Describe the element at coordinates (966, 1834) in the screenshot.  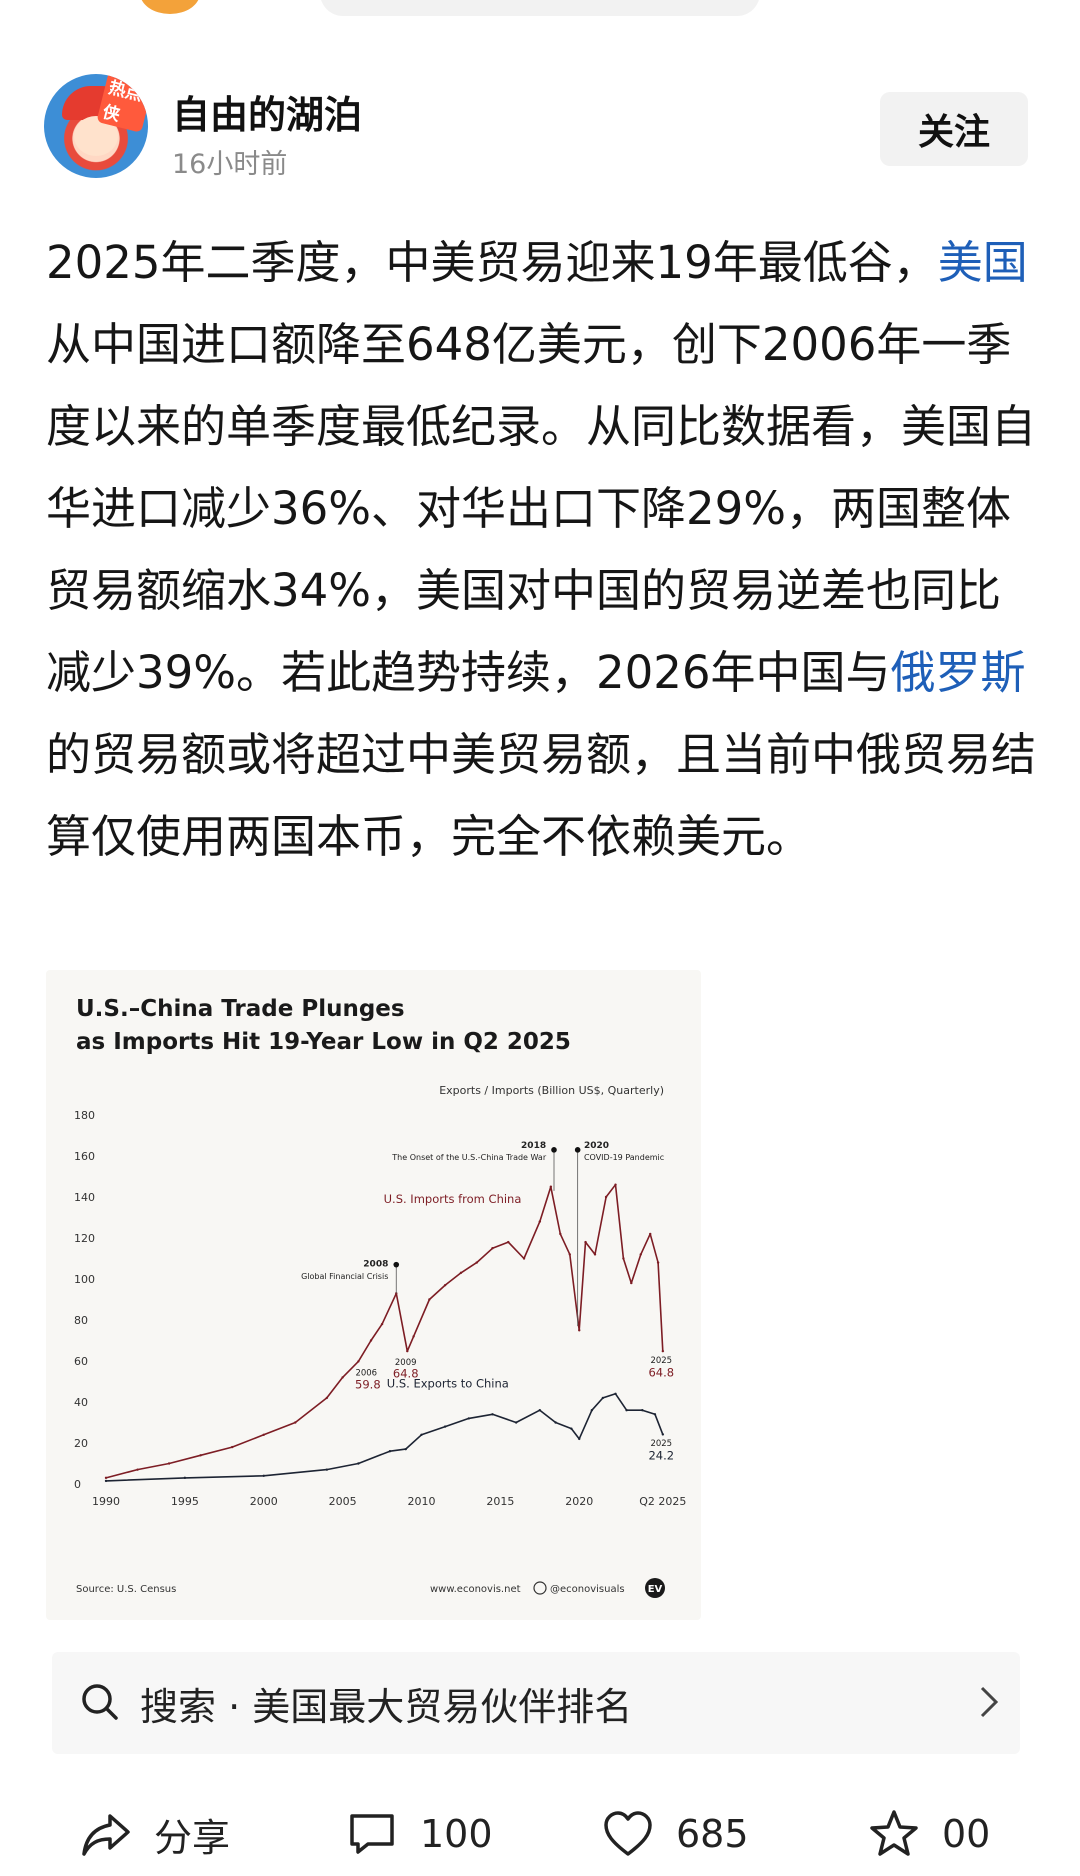
I see `favorite-count: 00` at that location.